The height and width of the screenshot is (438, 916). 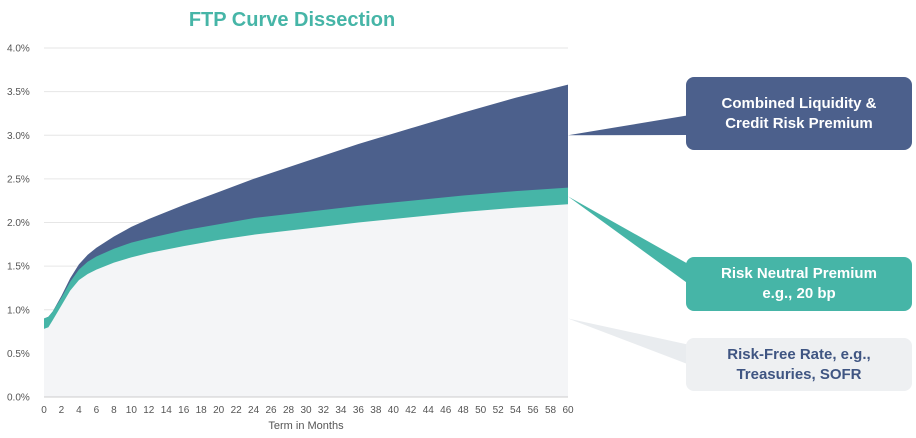 I want to click on x-tick-label: 24, so click(x=254, y=410).